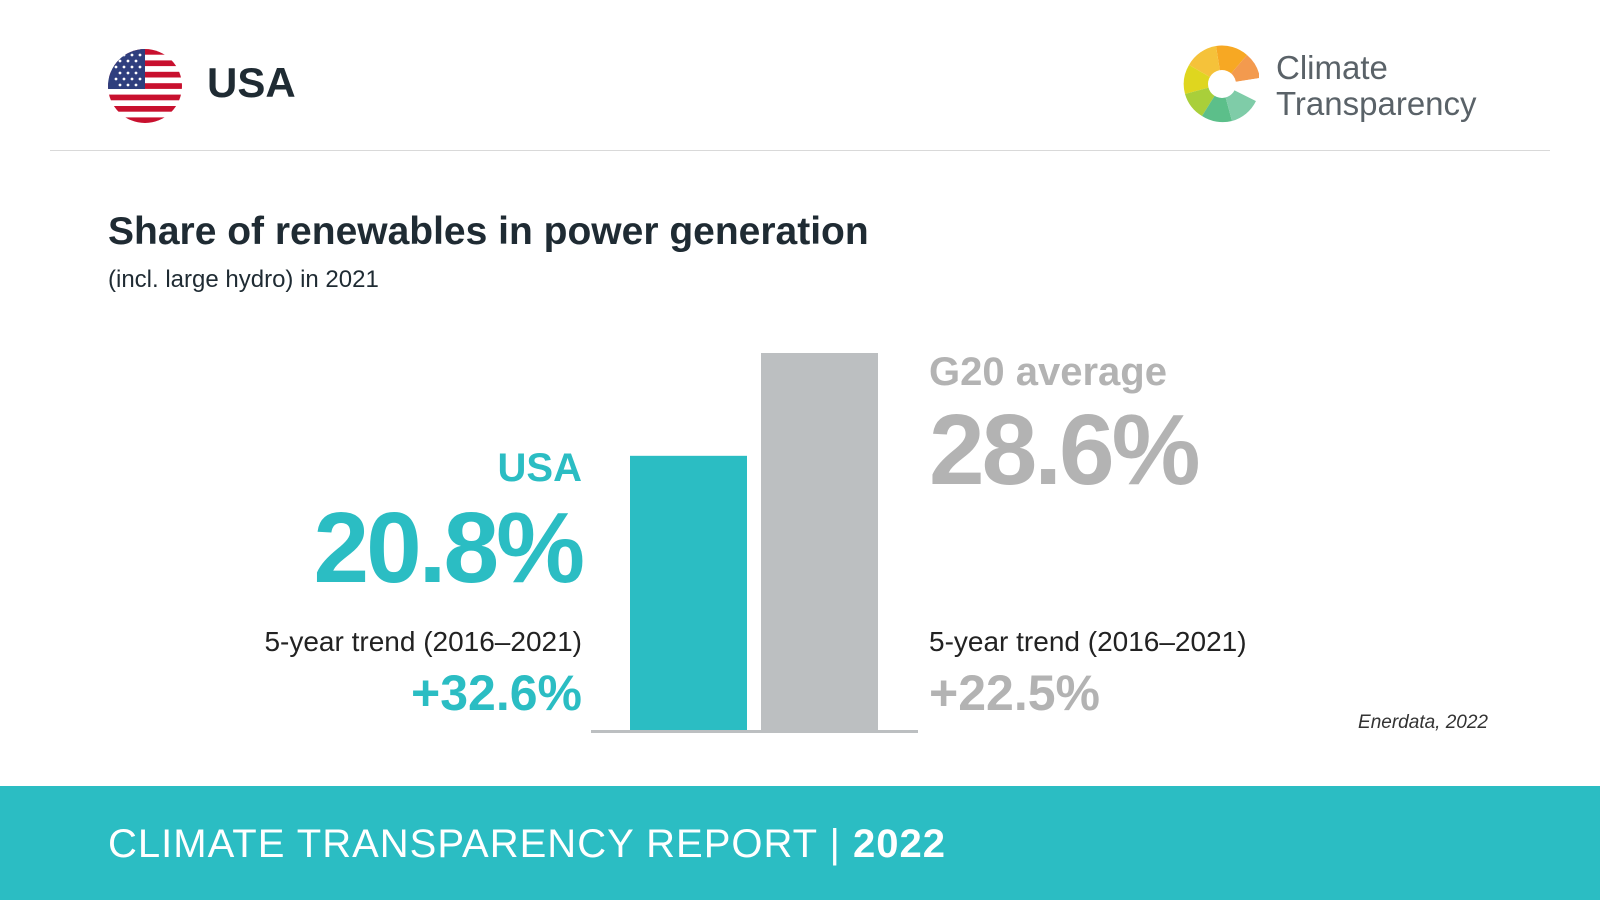  What do you see at coordinates (539, 468) in the screenshot?
I see `usa-series-label: USA` at bounding box center [539, 468].